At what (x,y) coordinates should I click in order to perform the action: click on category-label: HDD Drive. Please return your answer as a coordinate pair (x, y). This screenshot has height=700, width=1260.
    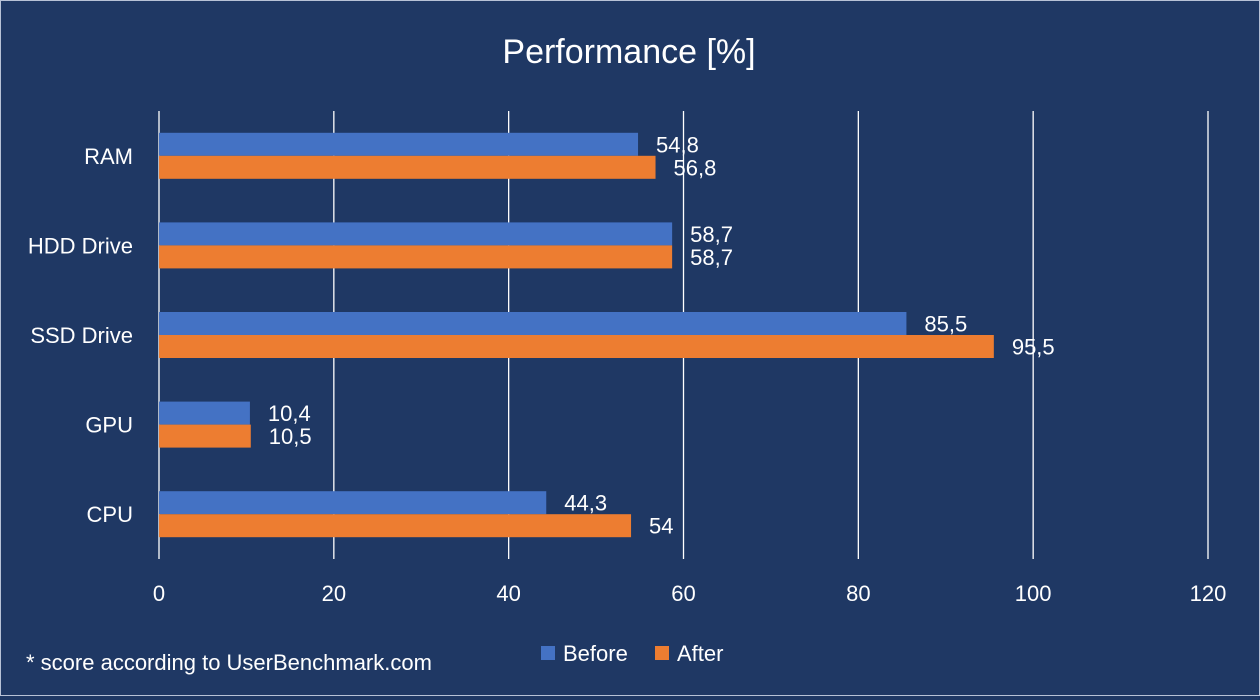
    Looking at the image, I should click on (80, 245).